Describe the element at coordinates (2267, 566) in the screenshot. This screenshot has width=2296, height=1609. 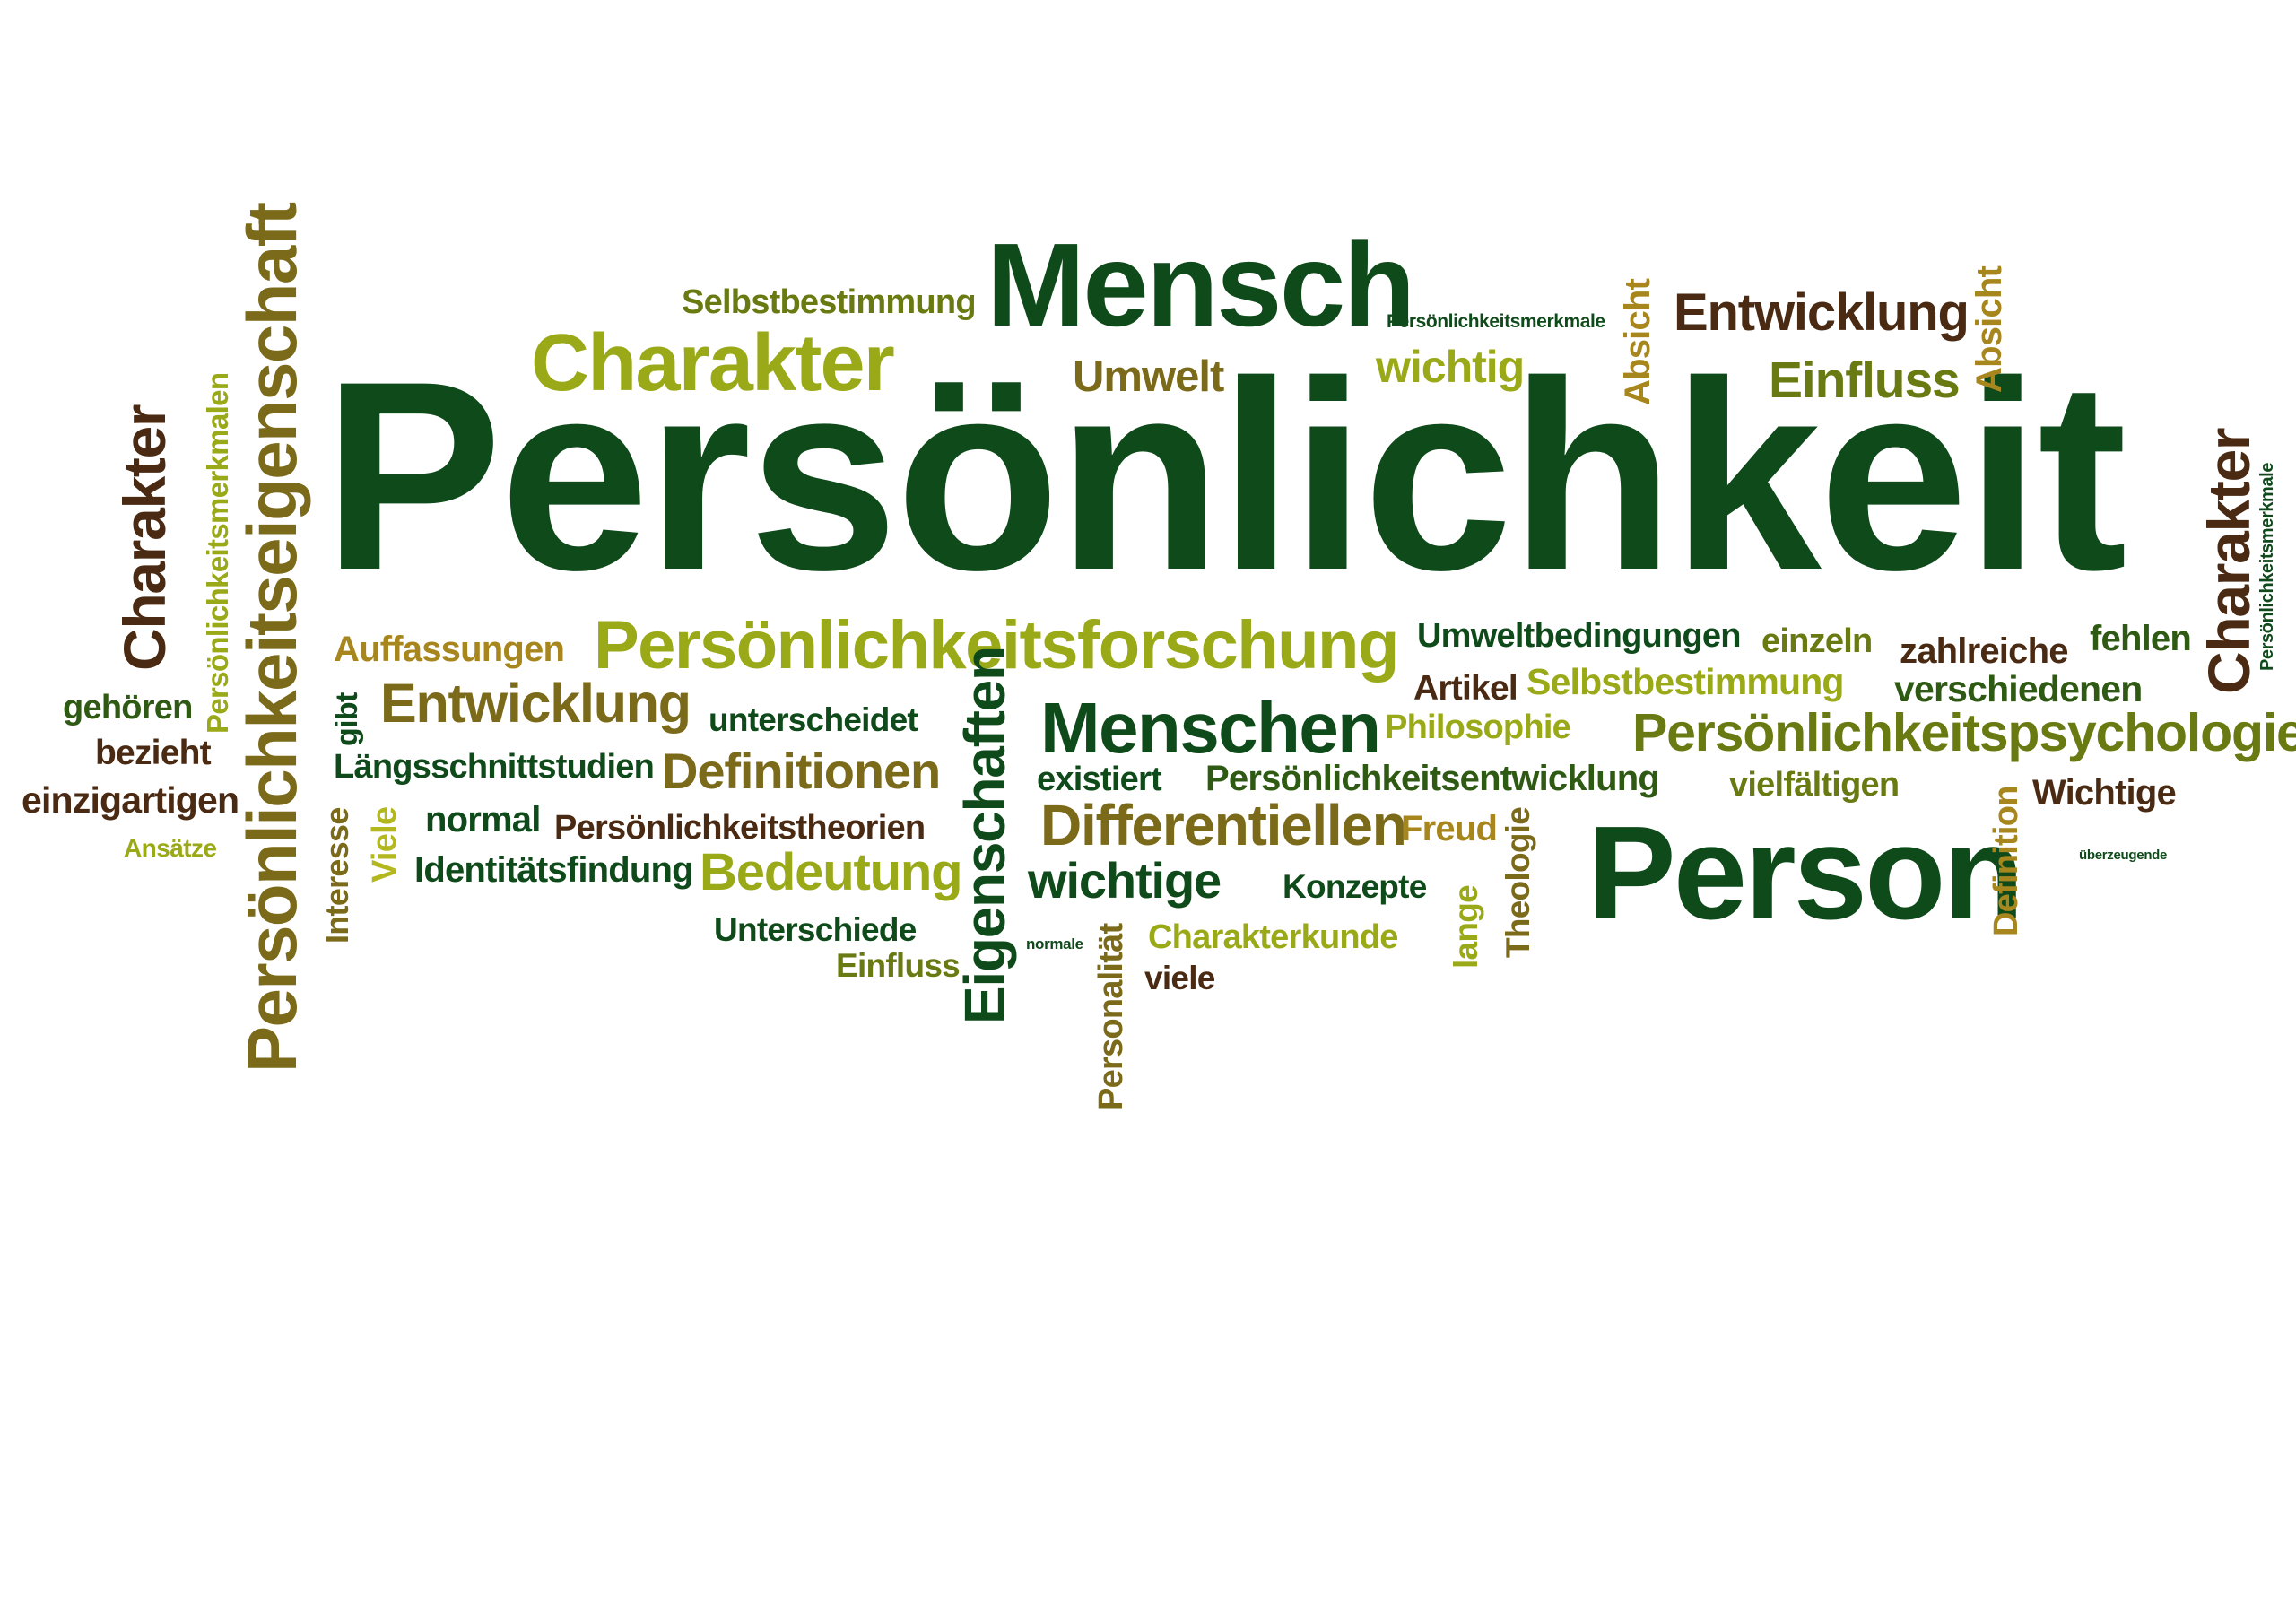
I see `word-persoenlichkeitsmerkmale-right: Persönlichkeitsmerkmale` at that location.